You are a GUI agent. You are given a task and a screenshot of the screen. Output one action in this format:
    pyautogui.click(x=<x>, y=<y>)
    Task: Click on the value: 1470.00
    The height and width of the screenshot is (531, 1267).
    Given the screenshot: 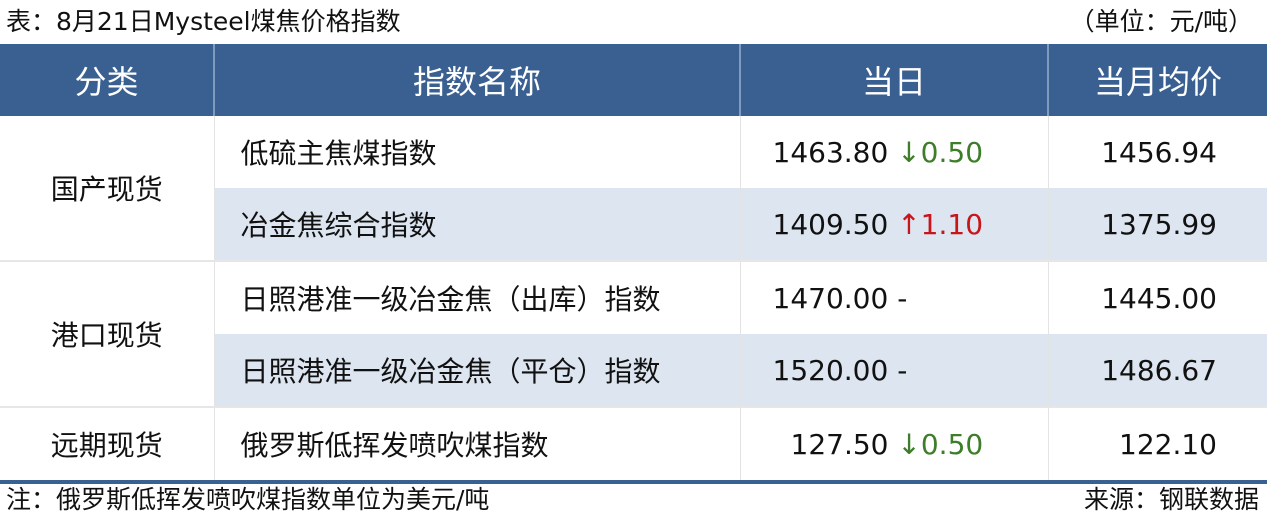 What is the action you would take?
    pyautogui.click(x=830, y=298)
    